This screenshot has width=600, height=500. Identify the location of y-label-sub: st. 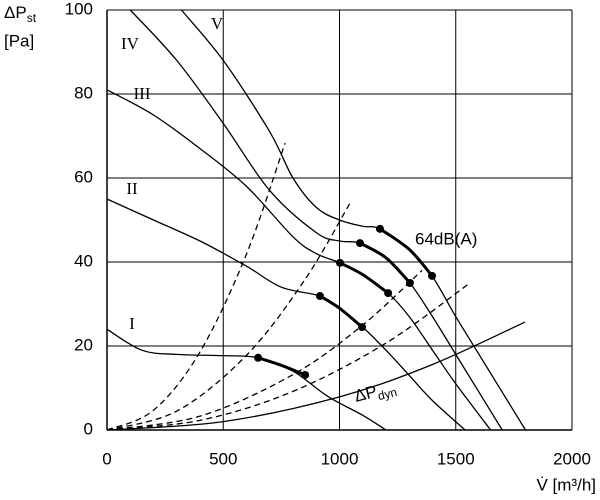
(32, 18).